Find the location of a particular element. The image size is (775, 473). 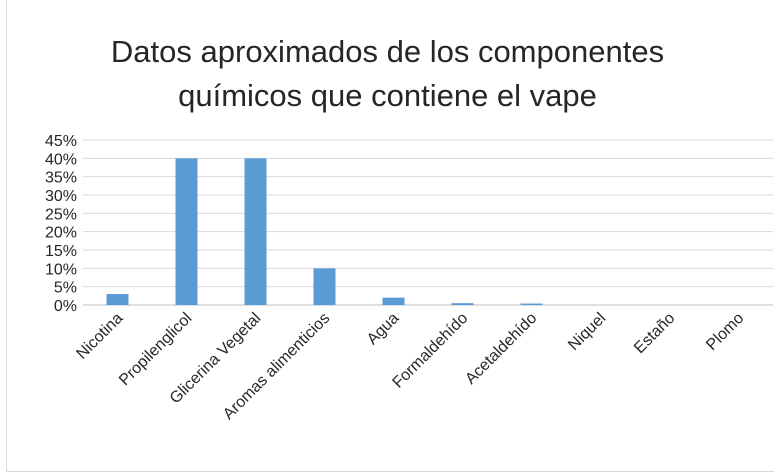

x-tick-label: Acetaldehído is located at coordinates (501, 349).